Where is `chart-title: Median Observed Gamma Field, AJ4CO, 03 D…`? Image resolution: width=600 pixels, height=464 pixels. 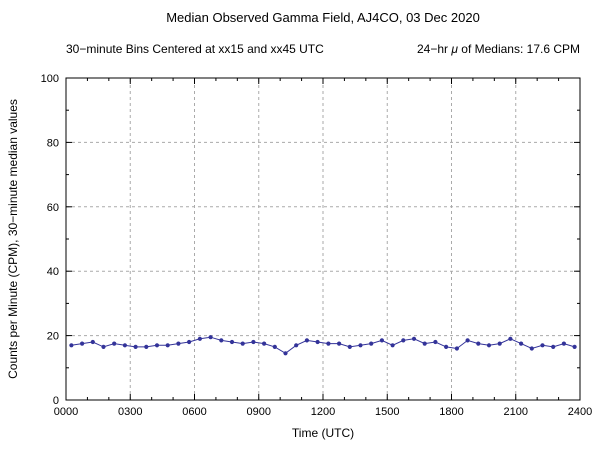 chart-title: Median Observed Gamma Field, AJ4CO, 03 D… is located at coordinates (323, 17).